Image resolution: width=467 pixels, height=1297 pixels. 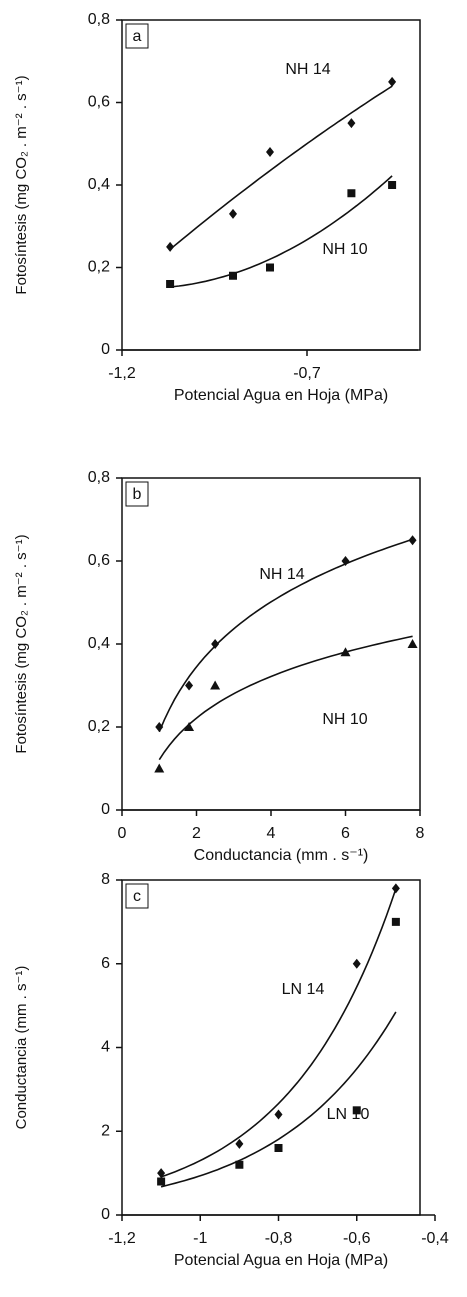 I want to click on panel-label: b, so click(x=137, y=494).